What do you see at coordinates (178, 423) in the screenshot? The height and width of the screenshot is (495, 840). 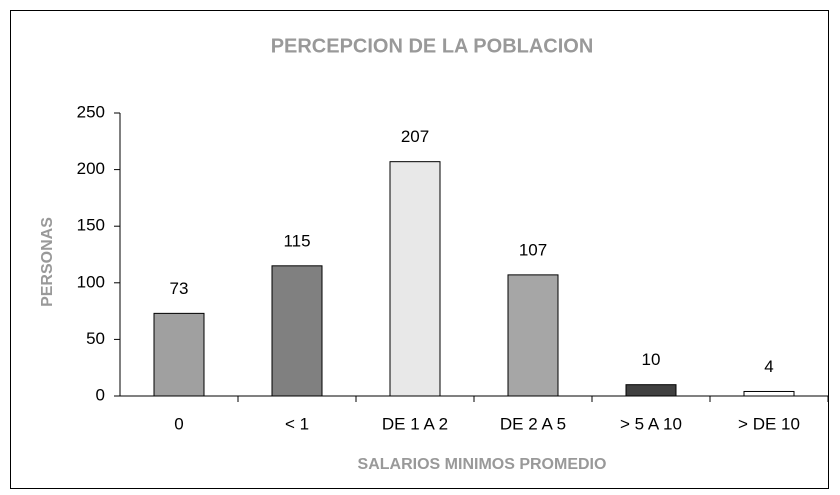 I see `x-tick-label: 0` at bounding box center [178, 423].